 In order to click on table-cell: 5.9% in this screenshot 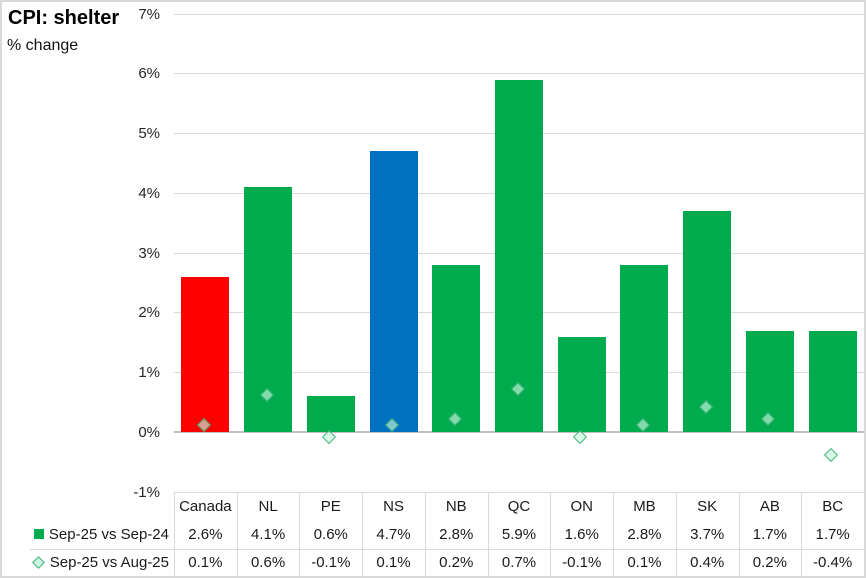, I will do `click(519, 534)`.